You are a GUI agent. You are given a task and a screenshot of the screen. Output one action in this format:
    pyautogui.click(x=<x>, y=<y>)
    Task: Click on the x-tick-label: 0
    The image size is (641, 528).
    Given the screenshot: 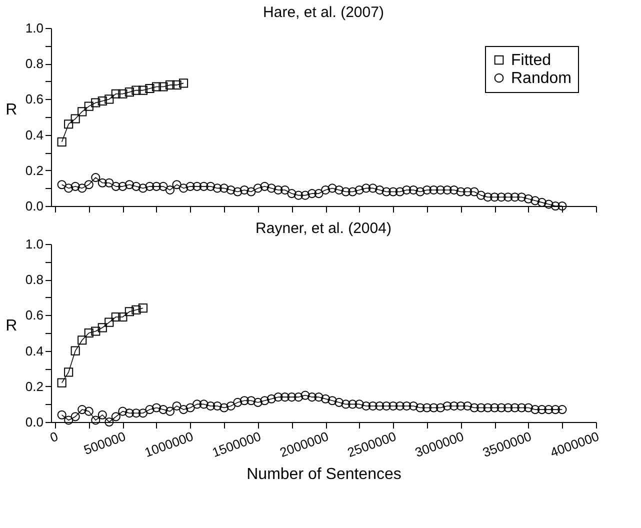 What is the action you would take?
    pyautogui.click(x=54, y=437)
    